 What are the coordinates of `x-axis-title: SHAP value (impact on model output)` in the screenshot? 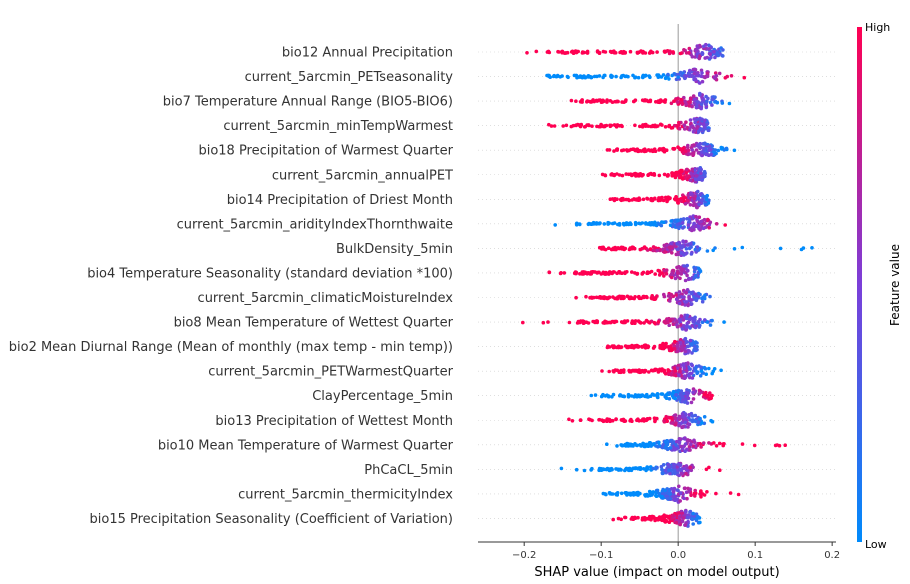 It's located at (656, 572).